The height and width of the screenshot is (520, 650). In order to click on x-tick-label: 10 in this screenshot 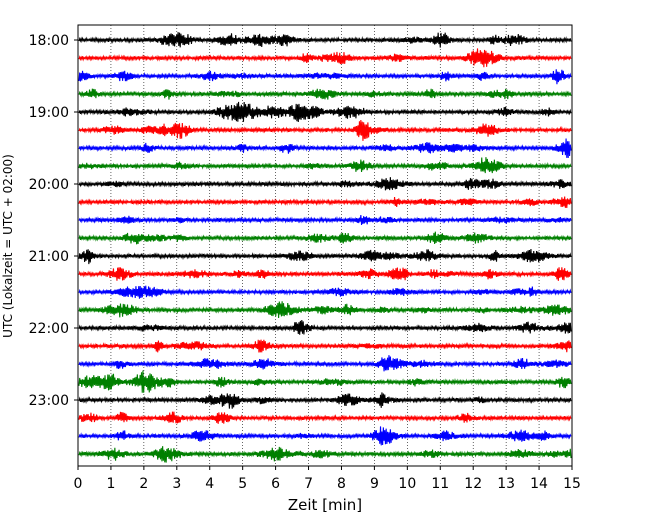, I will do `click(407, 484)`.